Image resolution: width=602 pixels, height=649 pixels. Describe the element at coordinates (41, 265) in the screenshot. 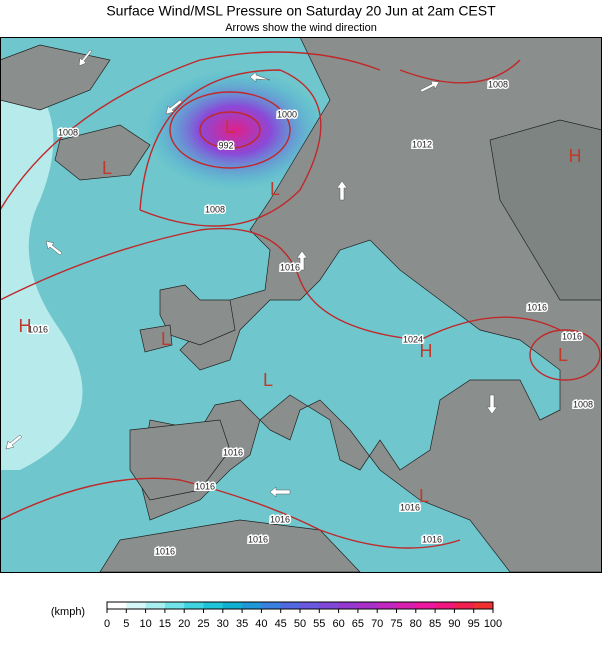

I see `calm-sea` at that location.